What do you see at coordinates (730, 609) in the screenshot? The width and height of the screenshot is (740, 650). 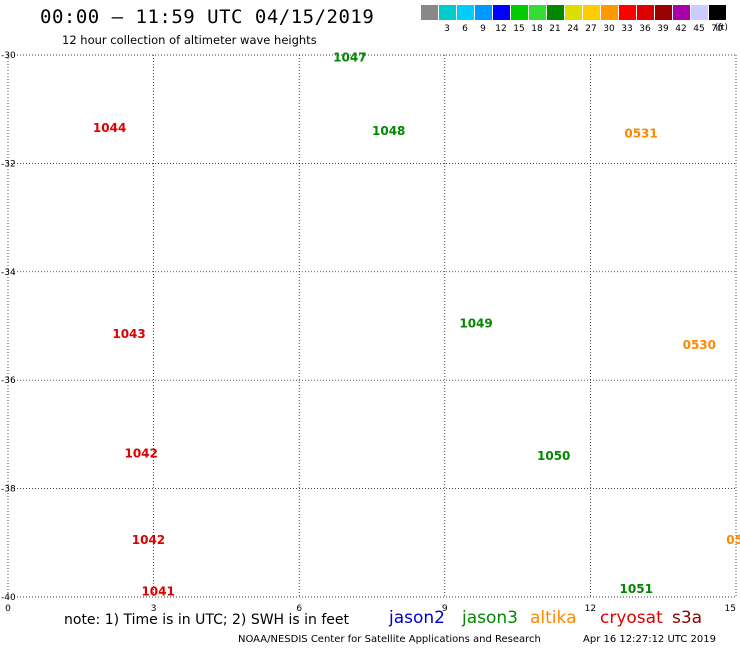 I see `x-tick-label: 15` at bounding box center [730, 609].